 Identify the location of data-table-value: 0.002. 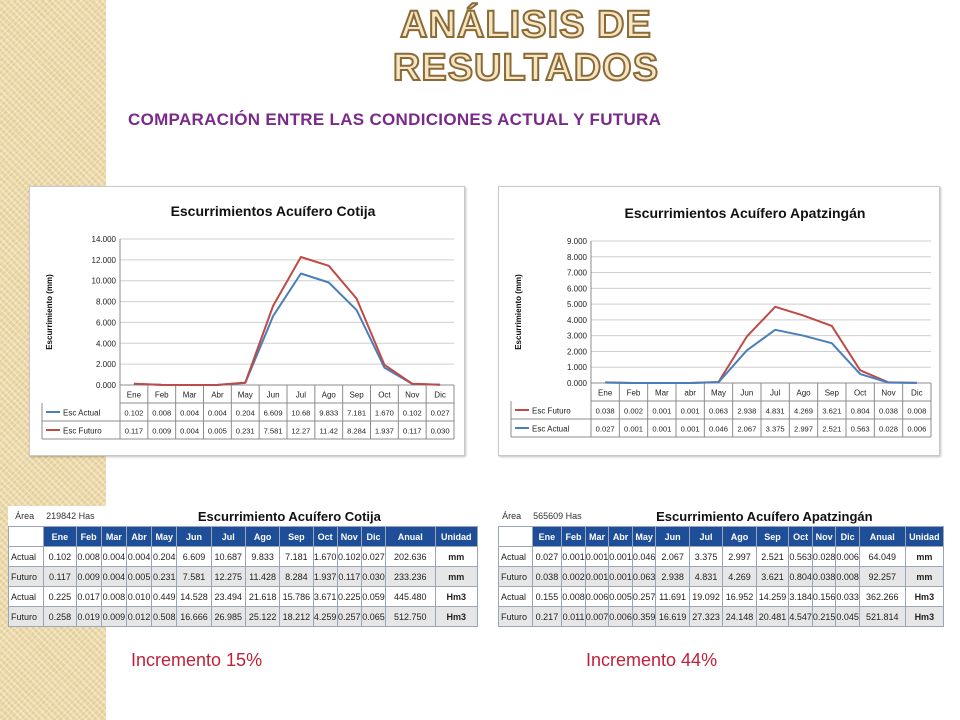
(633, 411).